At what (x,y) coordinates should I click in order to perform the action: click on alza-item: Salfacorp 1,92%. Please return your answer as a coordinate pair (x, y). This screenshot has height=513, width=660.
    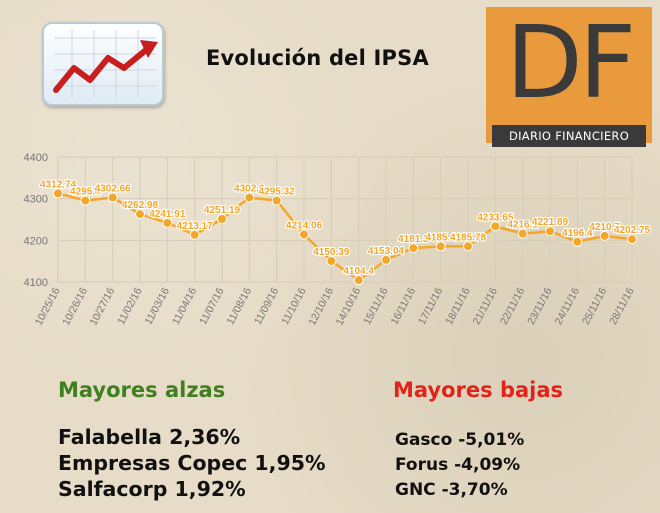
    Looking at the image, I should click on (152, 489).